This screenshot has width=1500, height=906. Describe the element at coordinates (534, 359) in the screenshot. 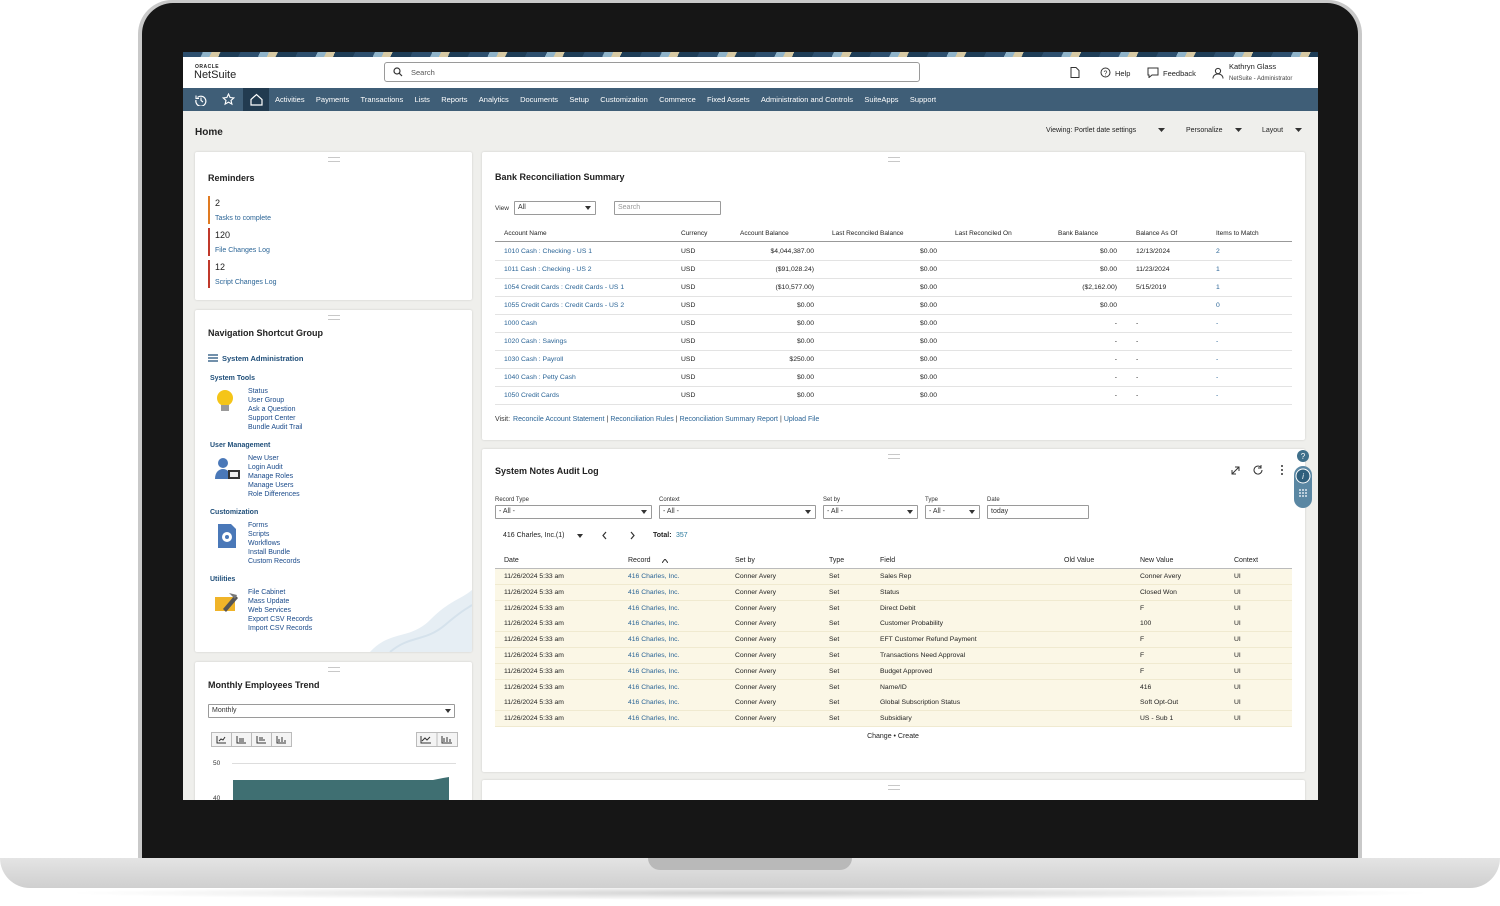

I see `account-link: 1030 Cash : Payroll` at that location.